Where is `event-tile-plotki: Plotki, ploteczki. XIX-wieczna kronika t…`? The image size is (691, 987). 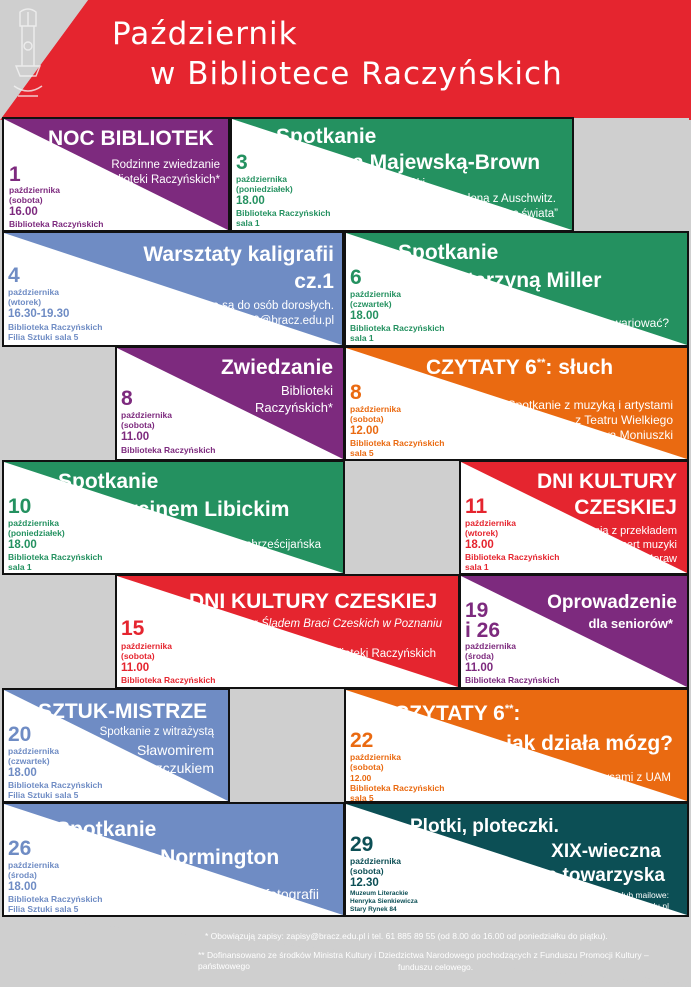
event-tile-plotki: Plotki, ploteczki. XIX-wieczna kronika t… is located at coordinates (516, 859).